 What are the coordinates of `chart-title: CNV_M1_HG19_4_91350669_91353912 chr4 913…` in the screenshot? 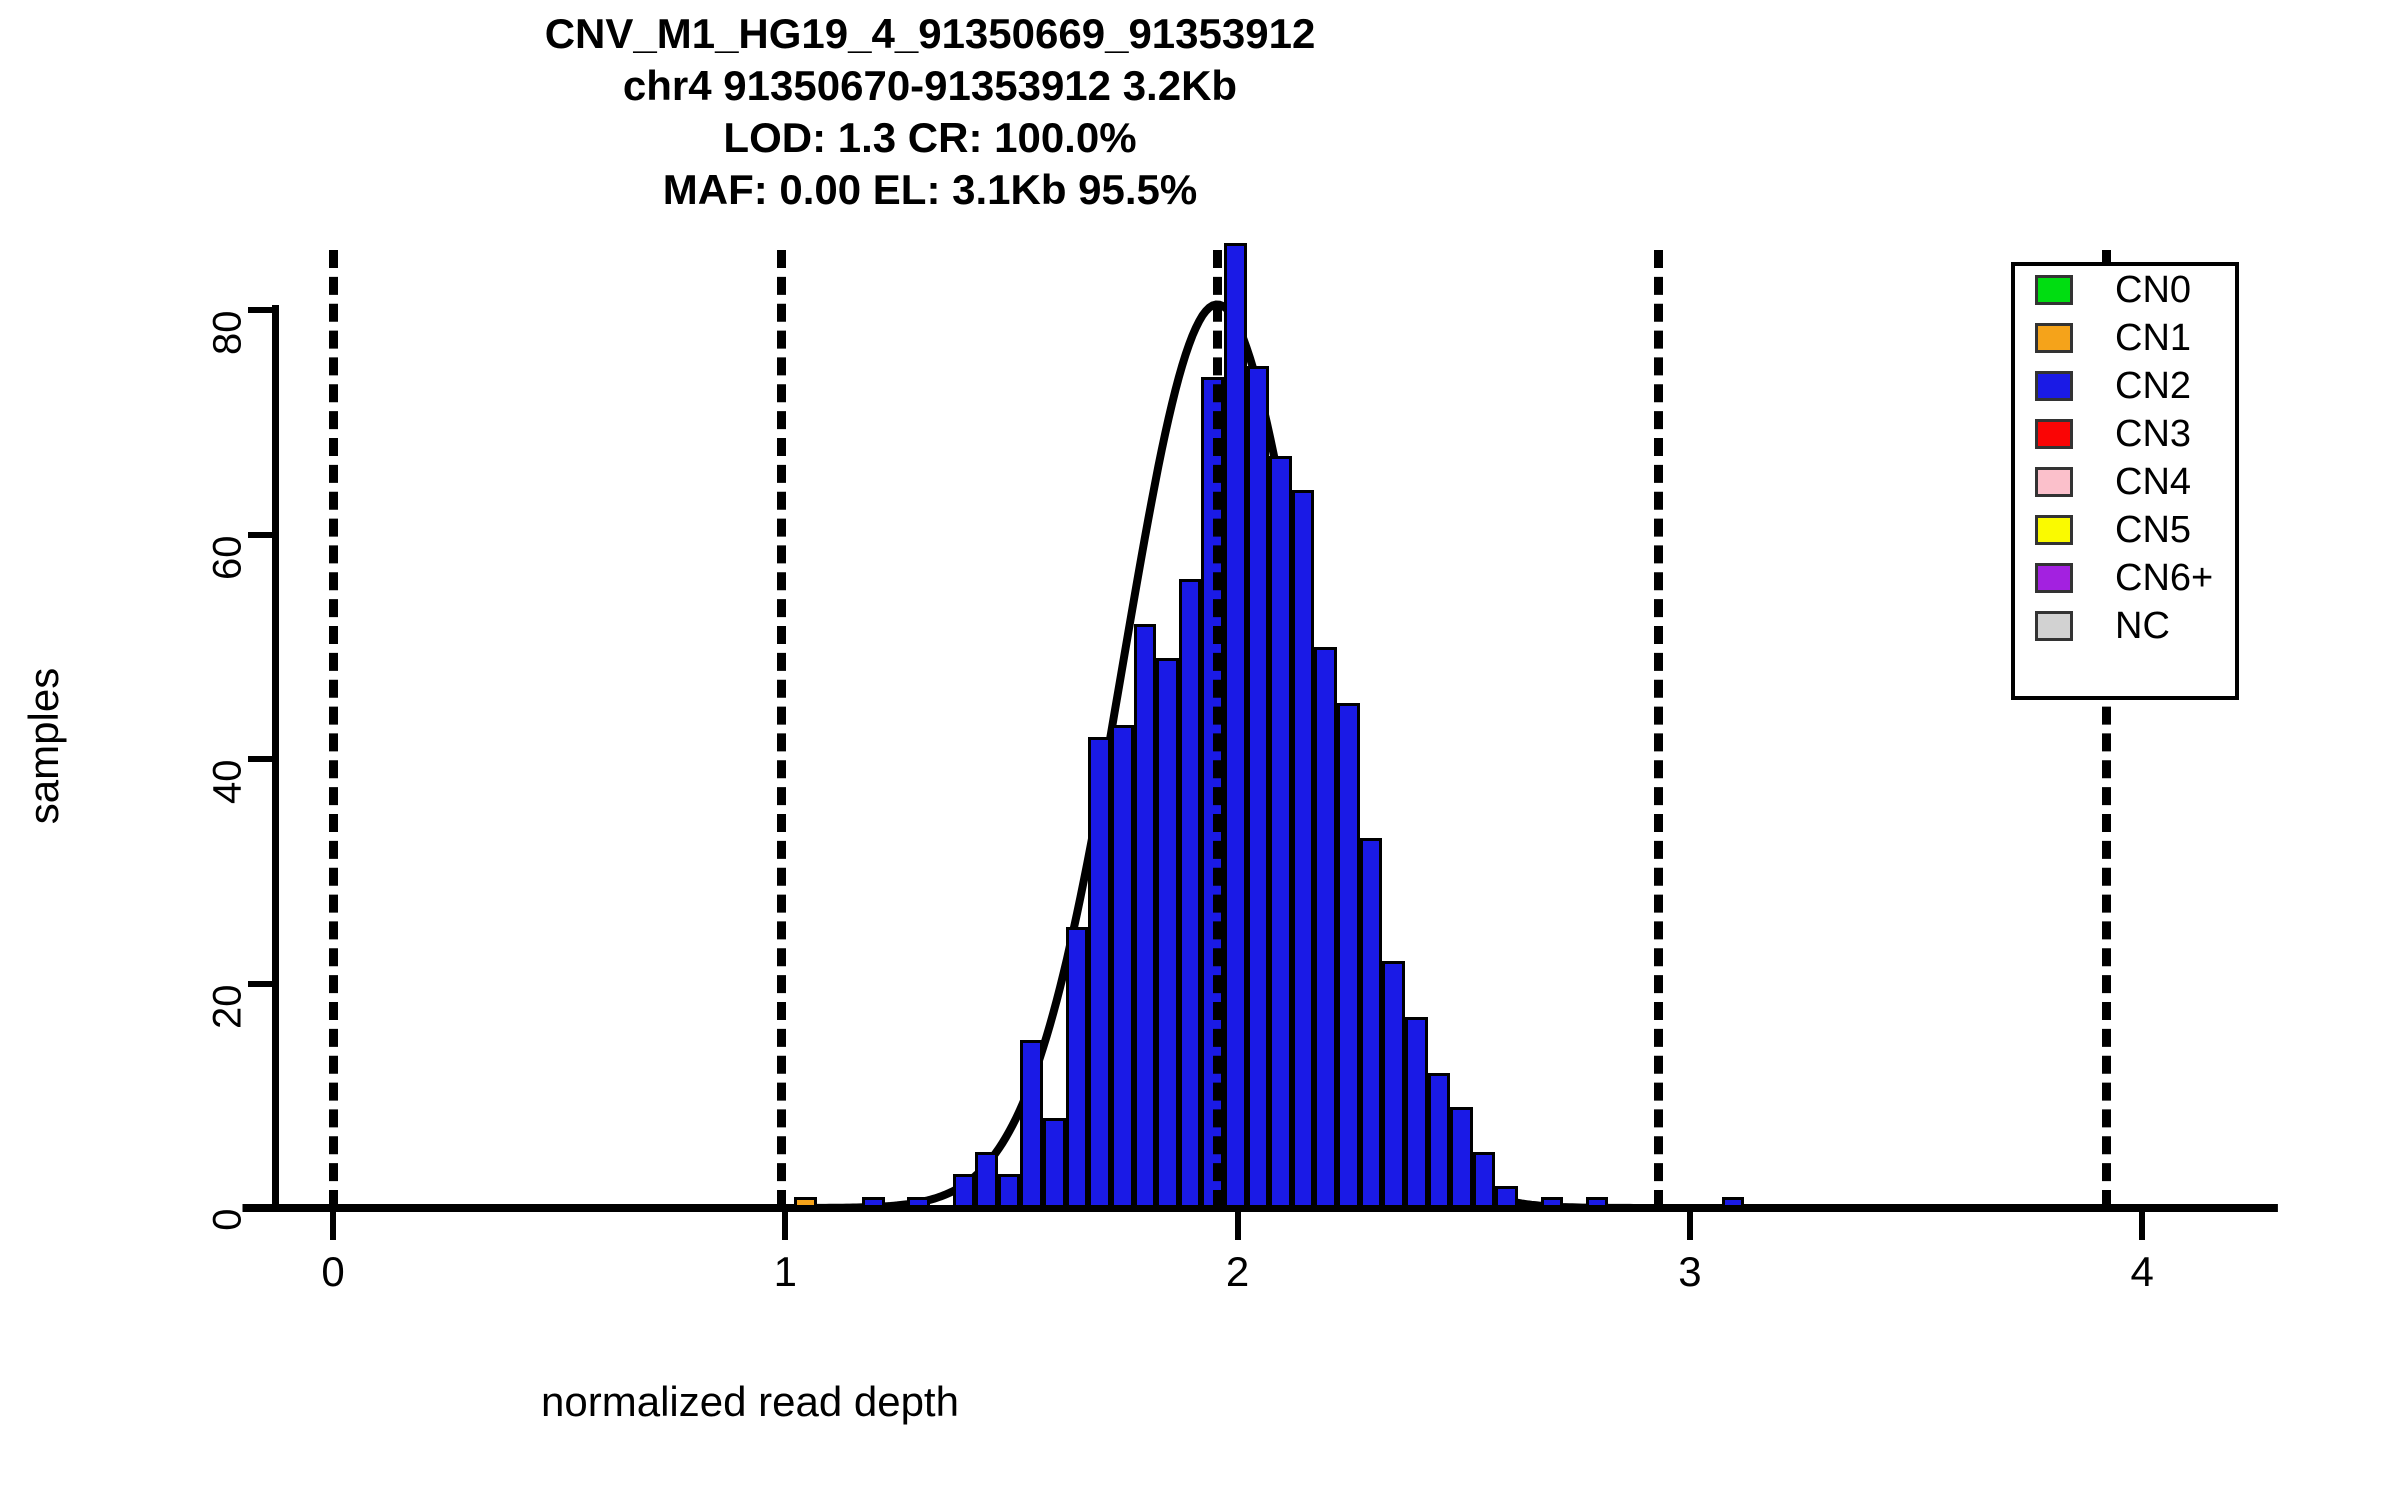 It's located at (930, 112).